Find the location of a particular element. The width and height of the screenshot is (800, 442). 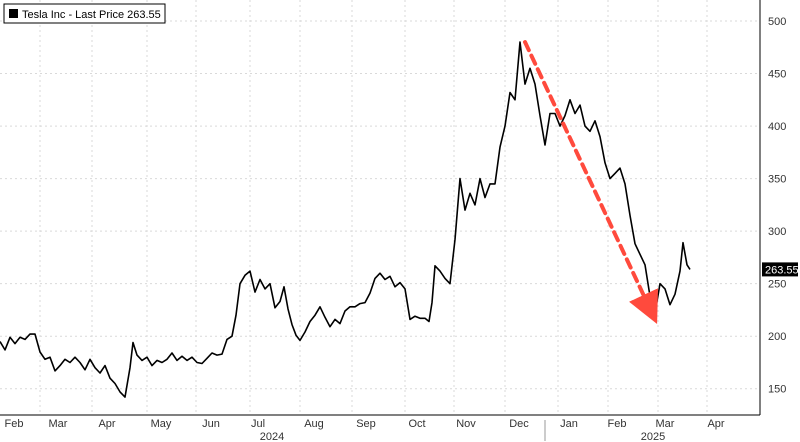

x-tick-label: Sep is located at coordinates (366, 424).